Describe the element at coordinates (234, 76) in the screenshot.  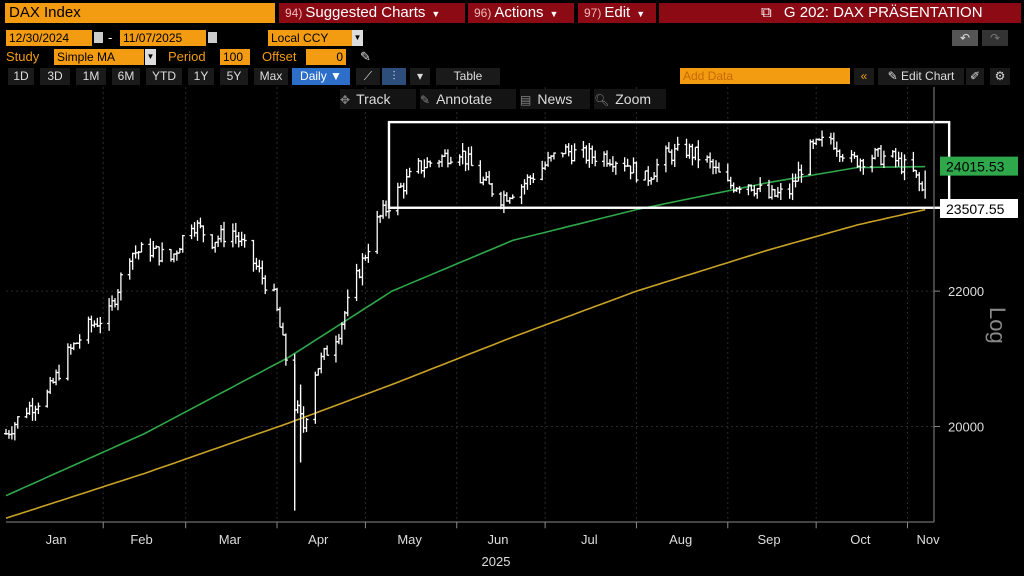
I see `range-button-5y: 5Y` at that location.